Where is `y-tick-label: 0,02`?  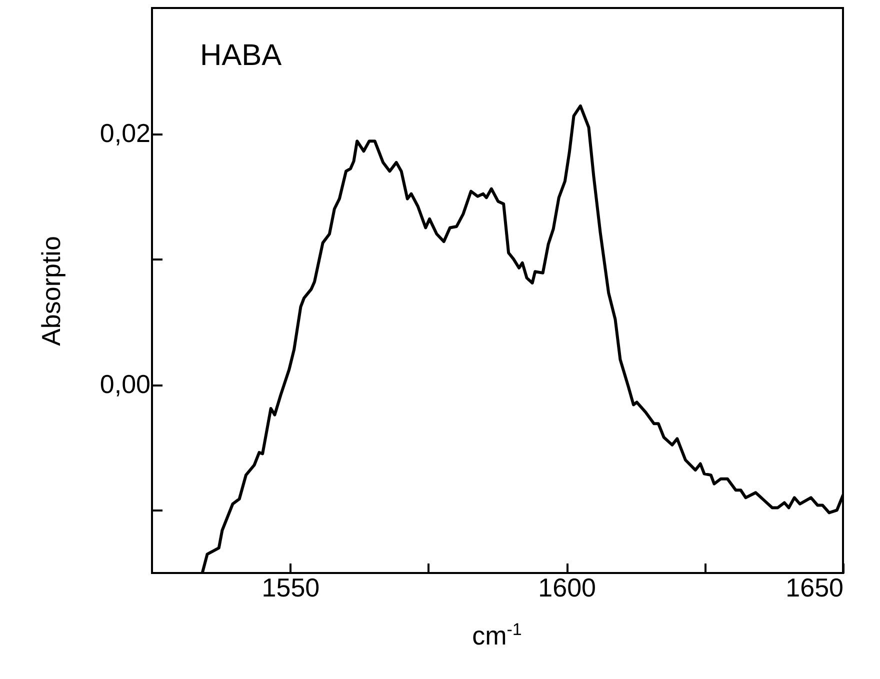
y-tick-label: 0,02 is located at coordinates (125, 133).